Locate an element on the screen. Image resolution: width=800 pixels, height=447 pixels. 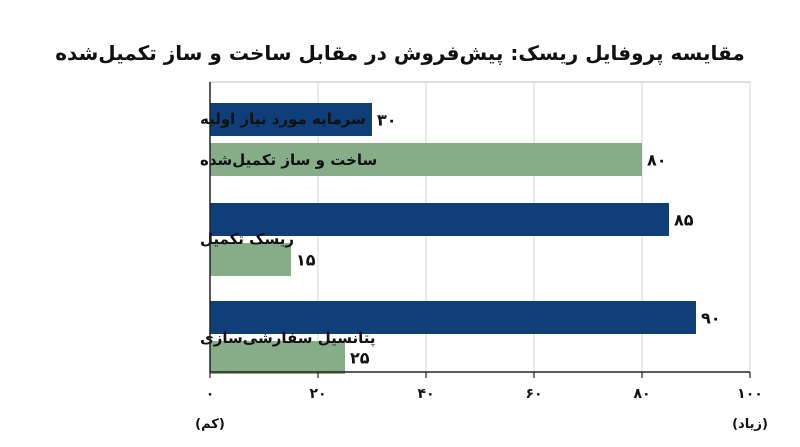
value-label-2-1: ۲۵ is located at coordinates (360, 358).